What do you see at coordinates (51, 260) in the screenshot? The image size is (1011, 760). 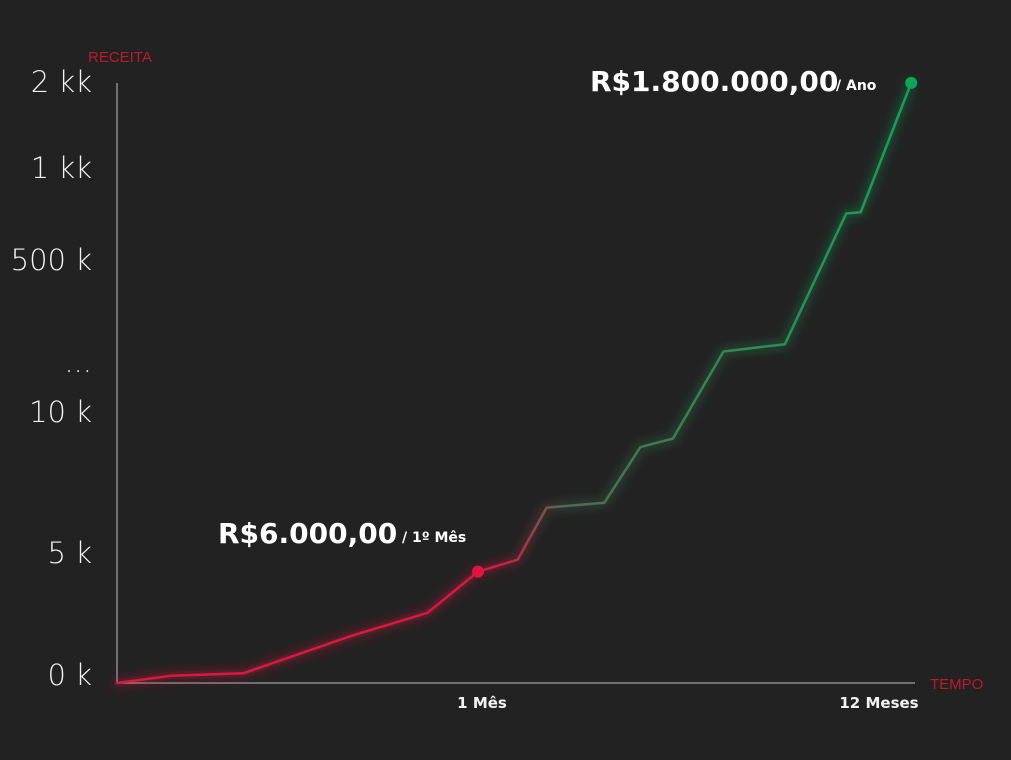 I see `y-tick-label: 500 k` at bounding box center [51, 260].